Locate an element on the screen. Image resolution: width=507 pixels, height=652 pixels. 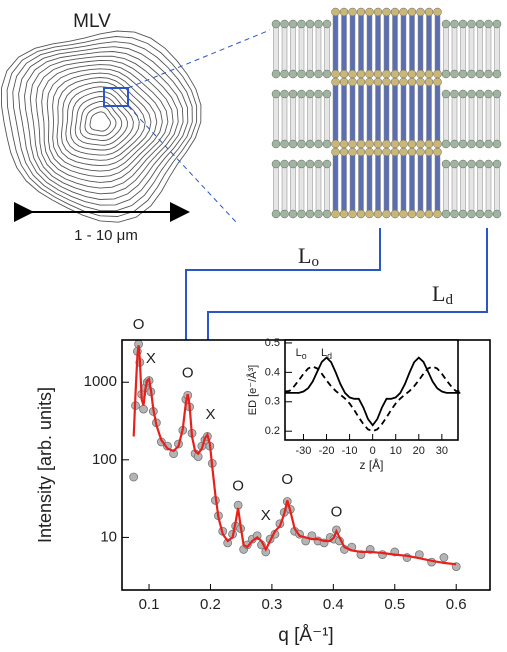
annotation-sub: o is located at coordinates (304, 357).